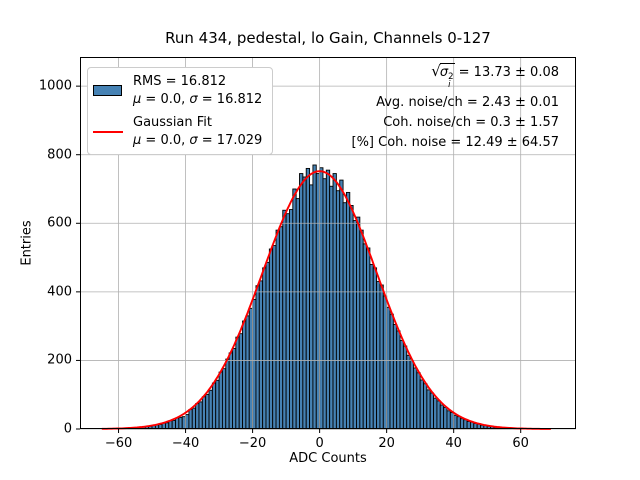 This screenshot has height=480, width=640. Describe the element at coordinates (59, 292) in the screenshot. I see `y-tick-label: 400` at that location.